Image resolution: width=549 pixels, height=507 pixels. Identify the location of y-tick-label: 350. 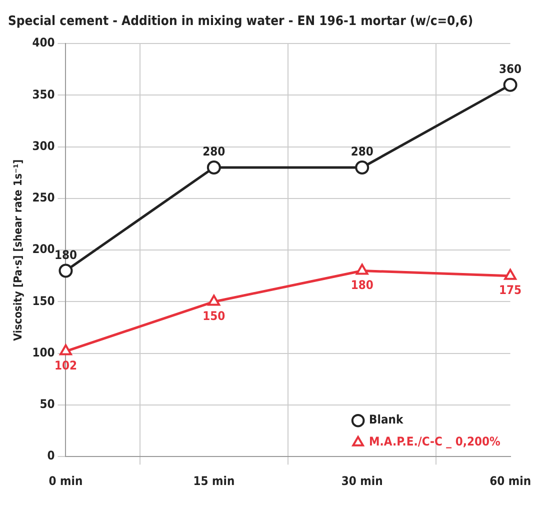
(43, 94).